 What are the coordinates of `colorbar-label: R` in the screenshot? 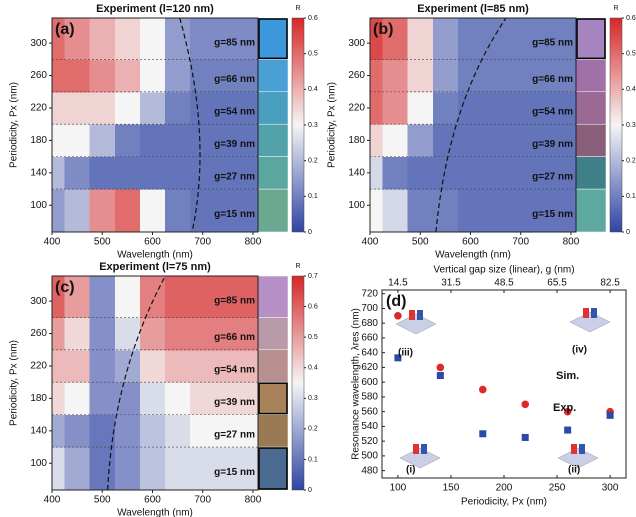 It's located at (297, 266).